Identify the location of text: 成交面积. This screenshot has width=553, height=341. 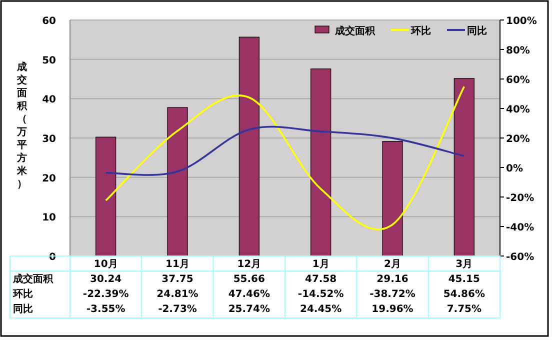
(33, 279).